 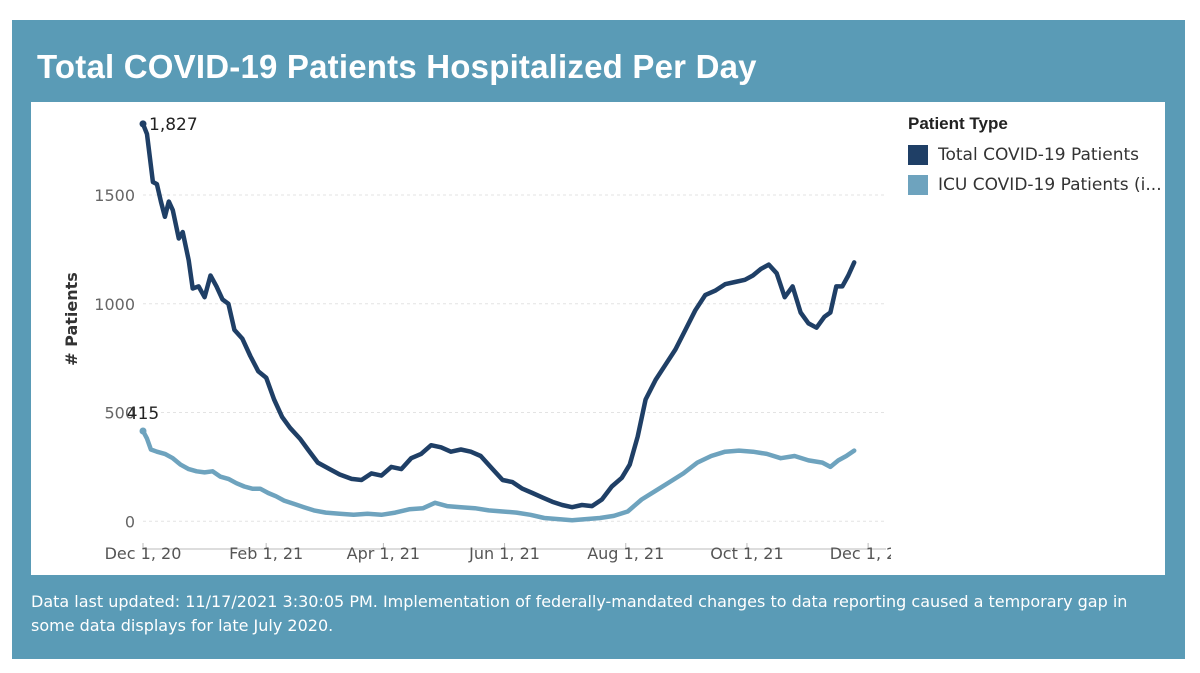 What do you see at coordinates (498, 475) in the screenshot?
I see `series-line-icu-covid-19-patients-i` at bounding box center [498, 475].